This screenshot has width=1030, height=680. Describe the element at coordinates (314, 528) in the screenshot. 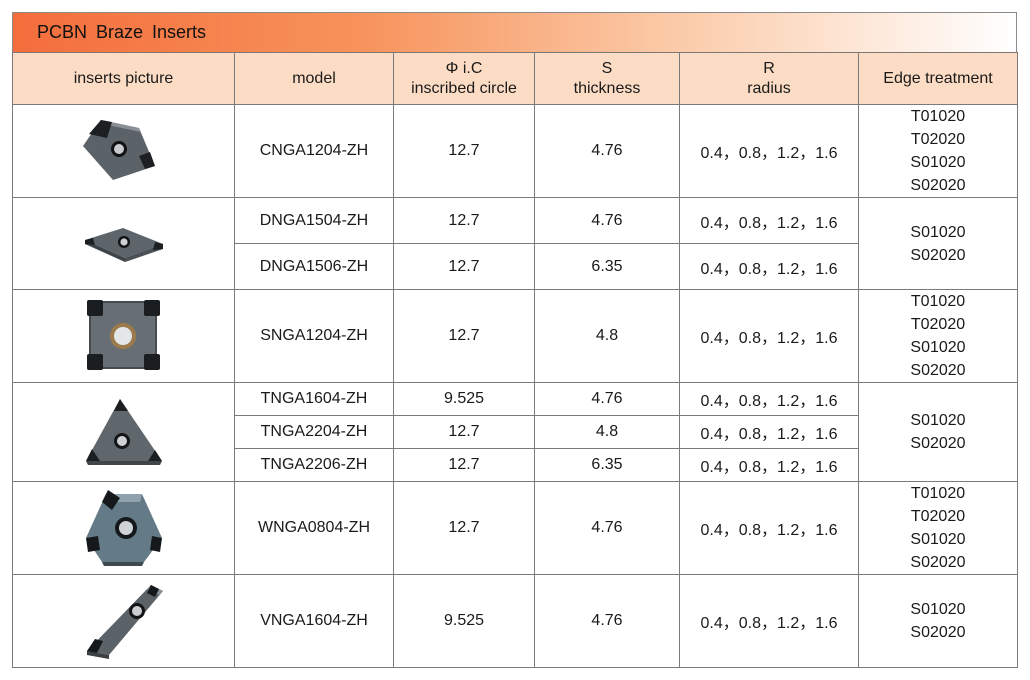

I see `model-cell: WNGA0804-ZH` at that location.